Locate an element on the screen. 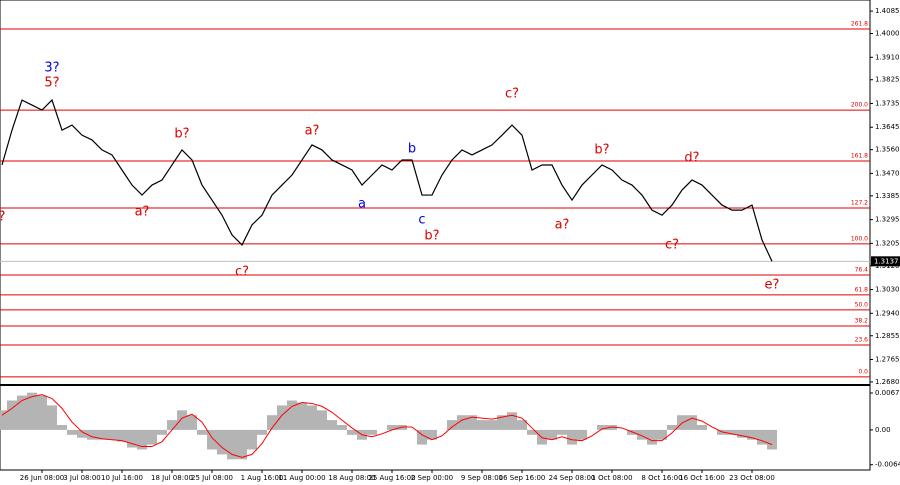  y-tick-label: 1.3560 is located at coordinates (887, 150).